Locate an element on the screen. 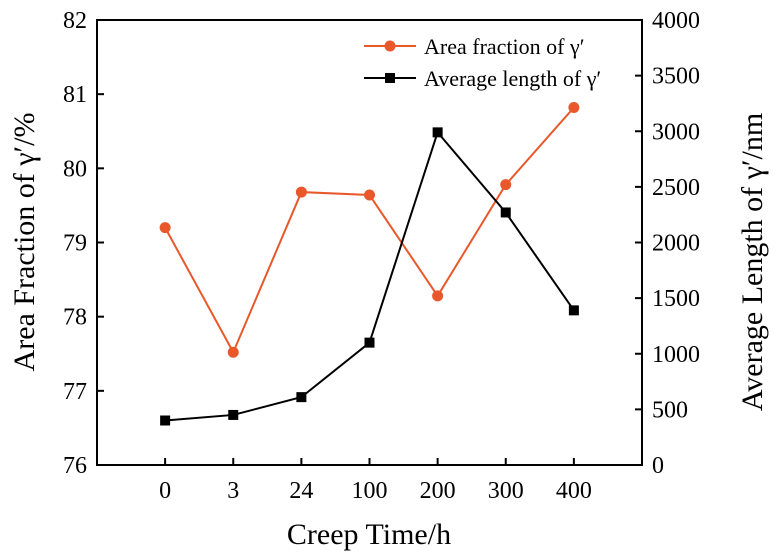 The width and height of the screenshot is (774, 556). left-y-tick-label-77: 77 is located at coordinates (75, 392).